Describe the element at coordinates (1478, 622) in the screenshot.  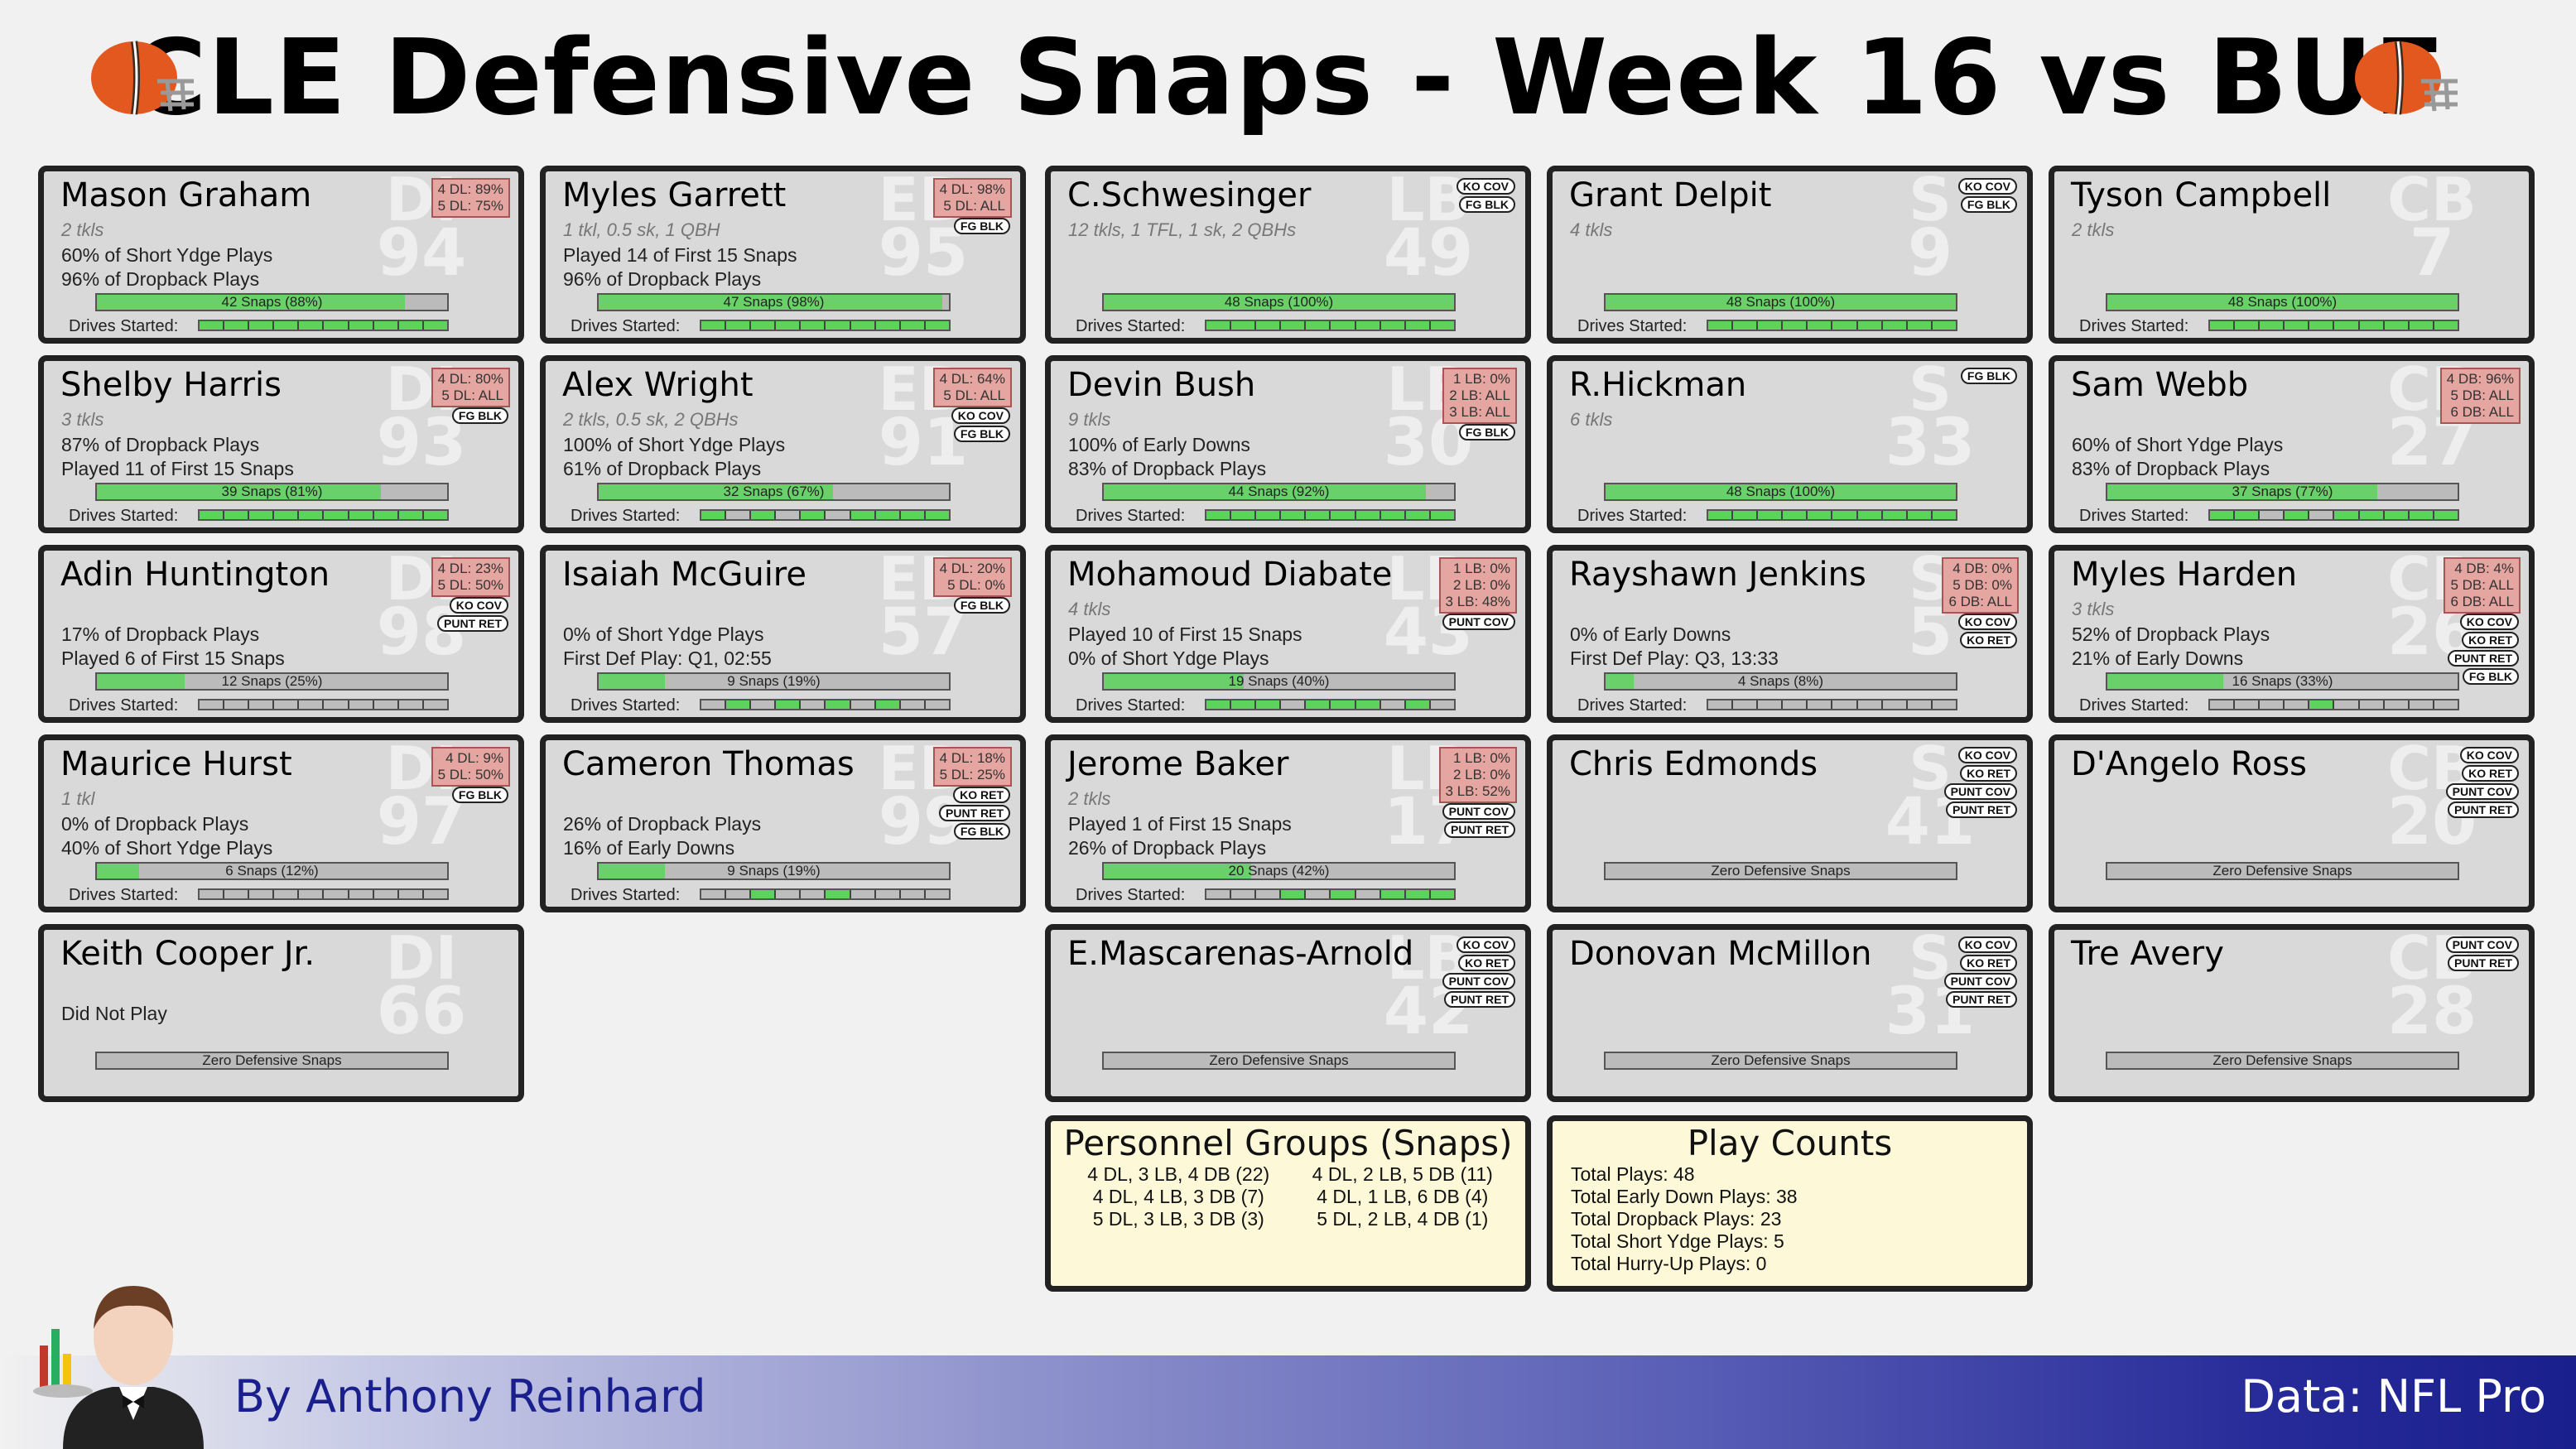
I see `special-teams-badges: PUNT COV` at that location.